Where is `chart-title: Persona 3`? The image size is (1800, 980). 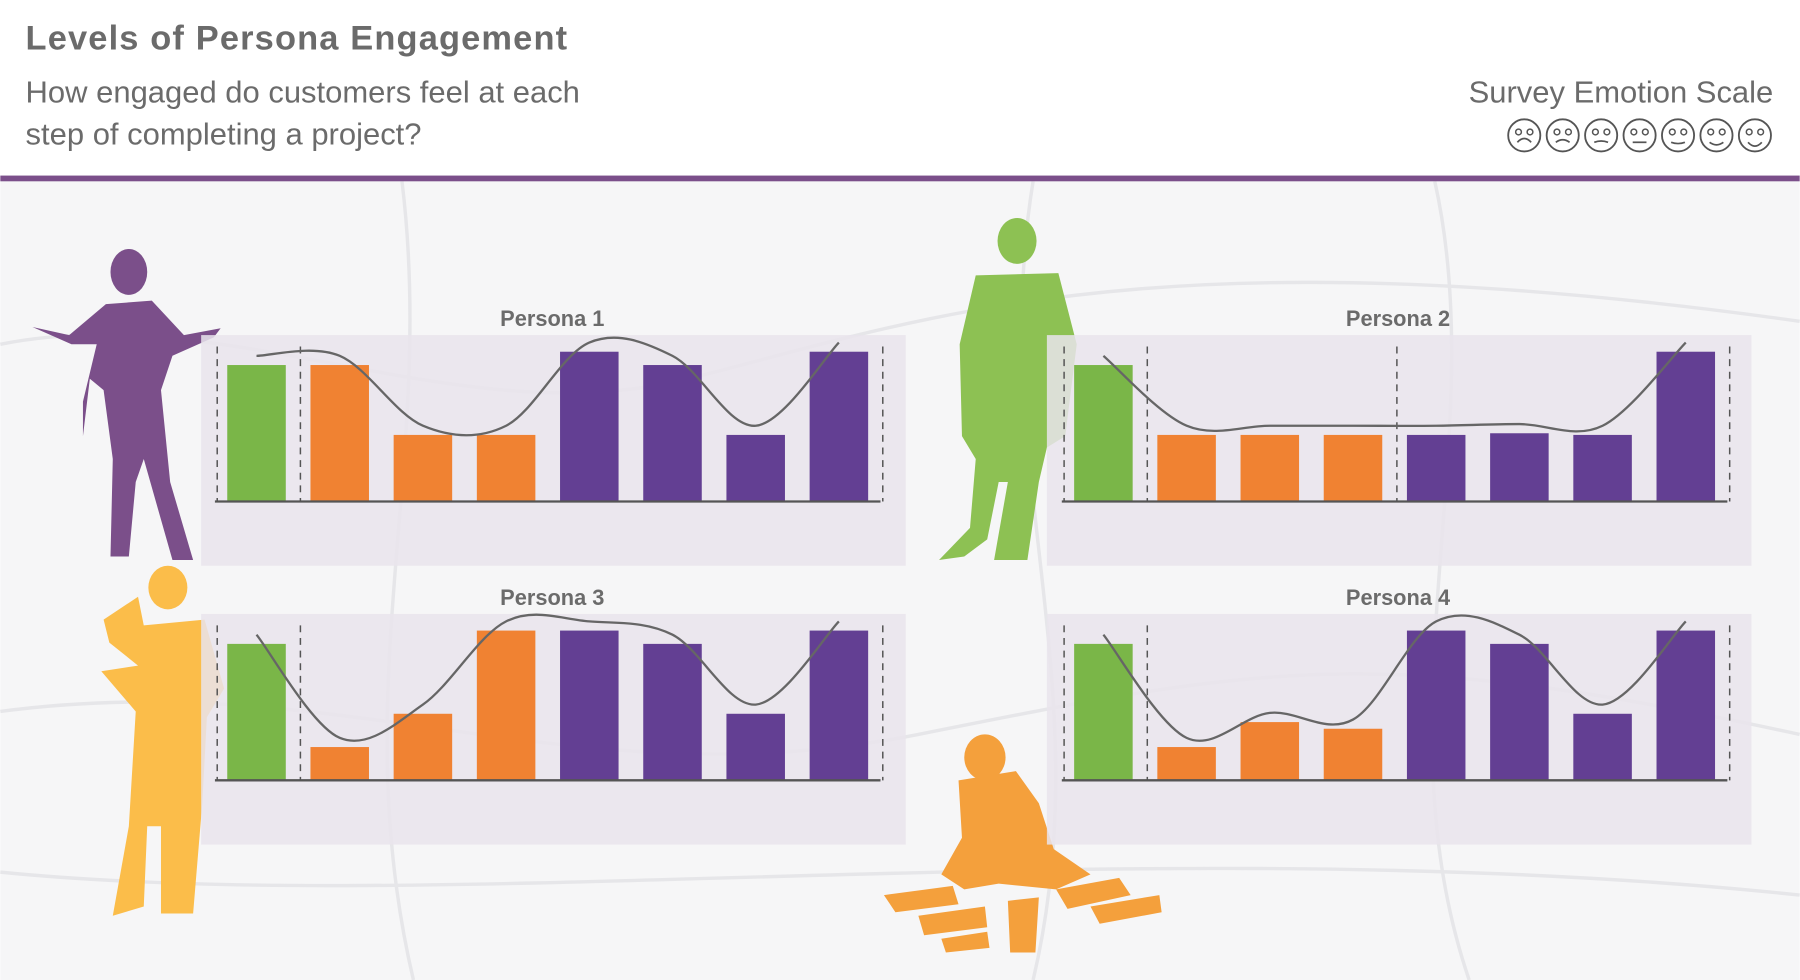
chart-title: Persona 3 is located at coordinates (552, 597).